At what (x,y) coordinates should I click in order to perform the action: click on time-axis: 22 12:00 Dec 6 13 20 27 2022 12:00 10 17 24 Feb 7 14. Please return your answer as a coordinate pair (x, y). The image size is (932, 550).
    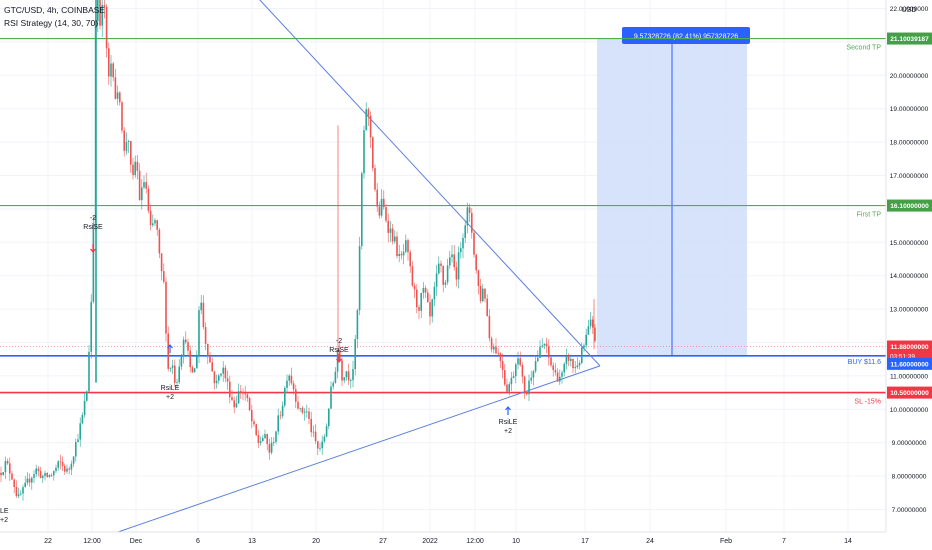
    Looking at the image, I should click on (466, 540).